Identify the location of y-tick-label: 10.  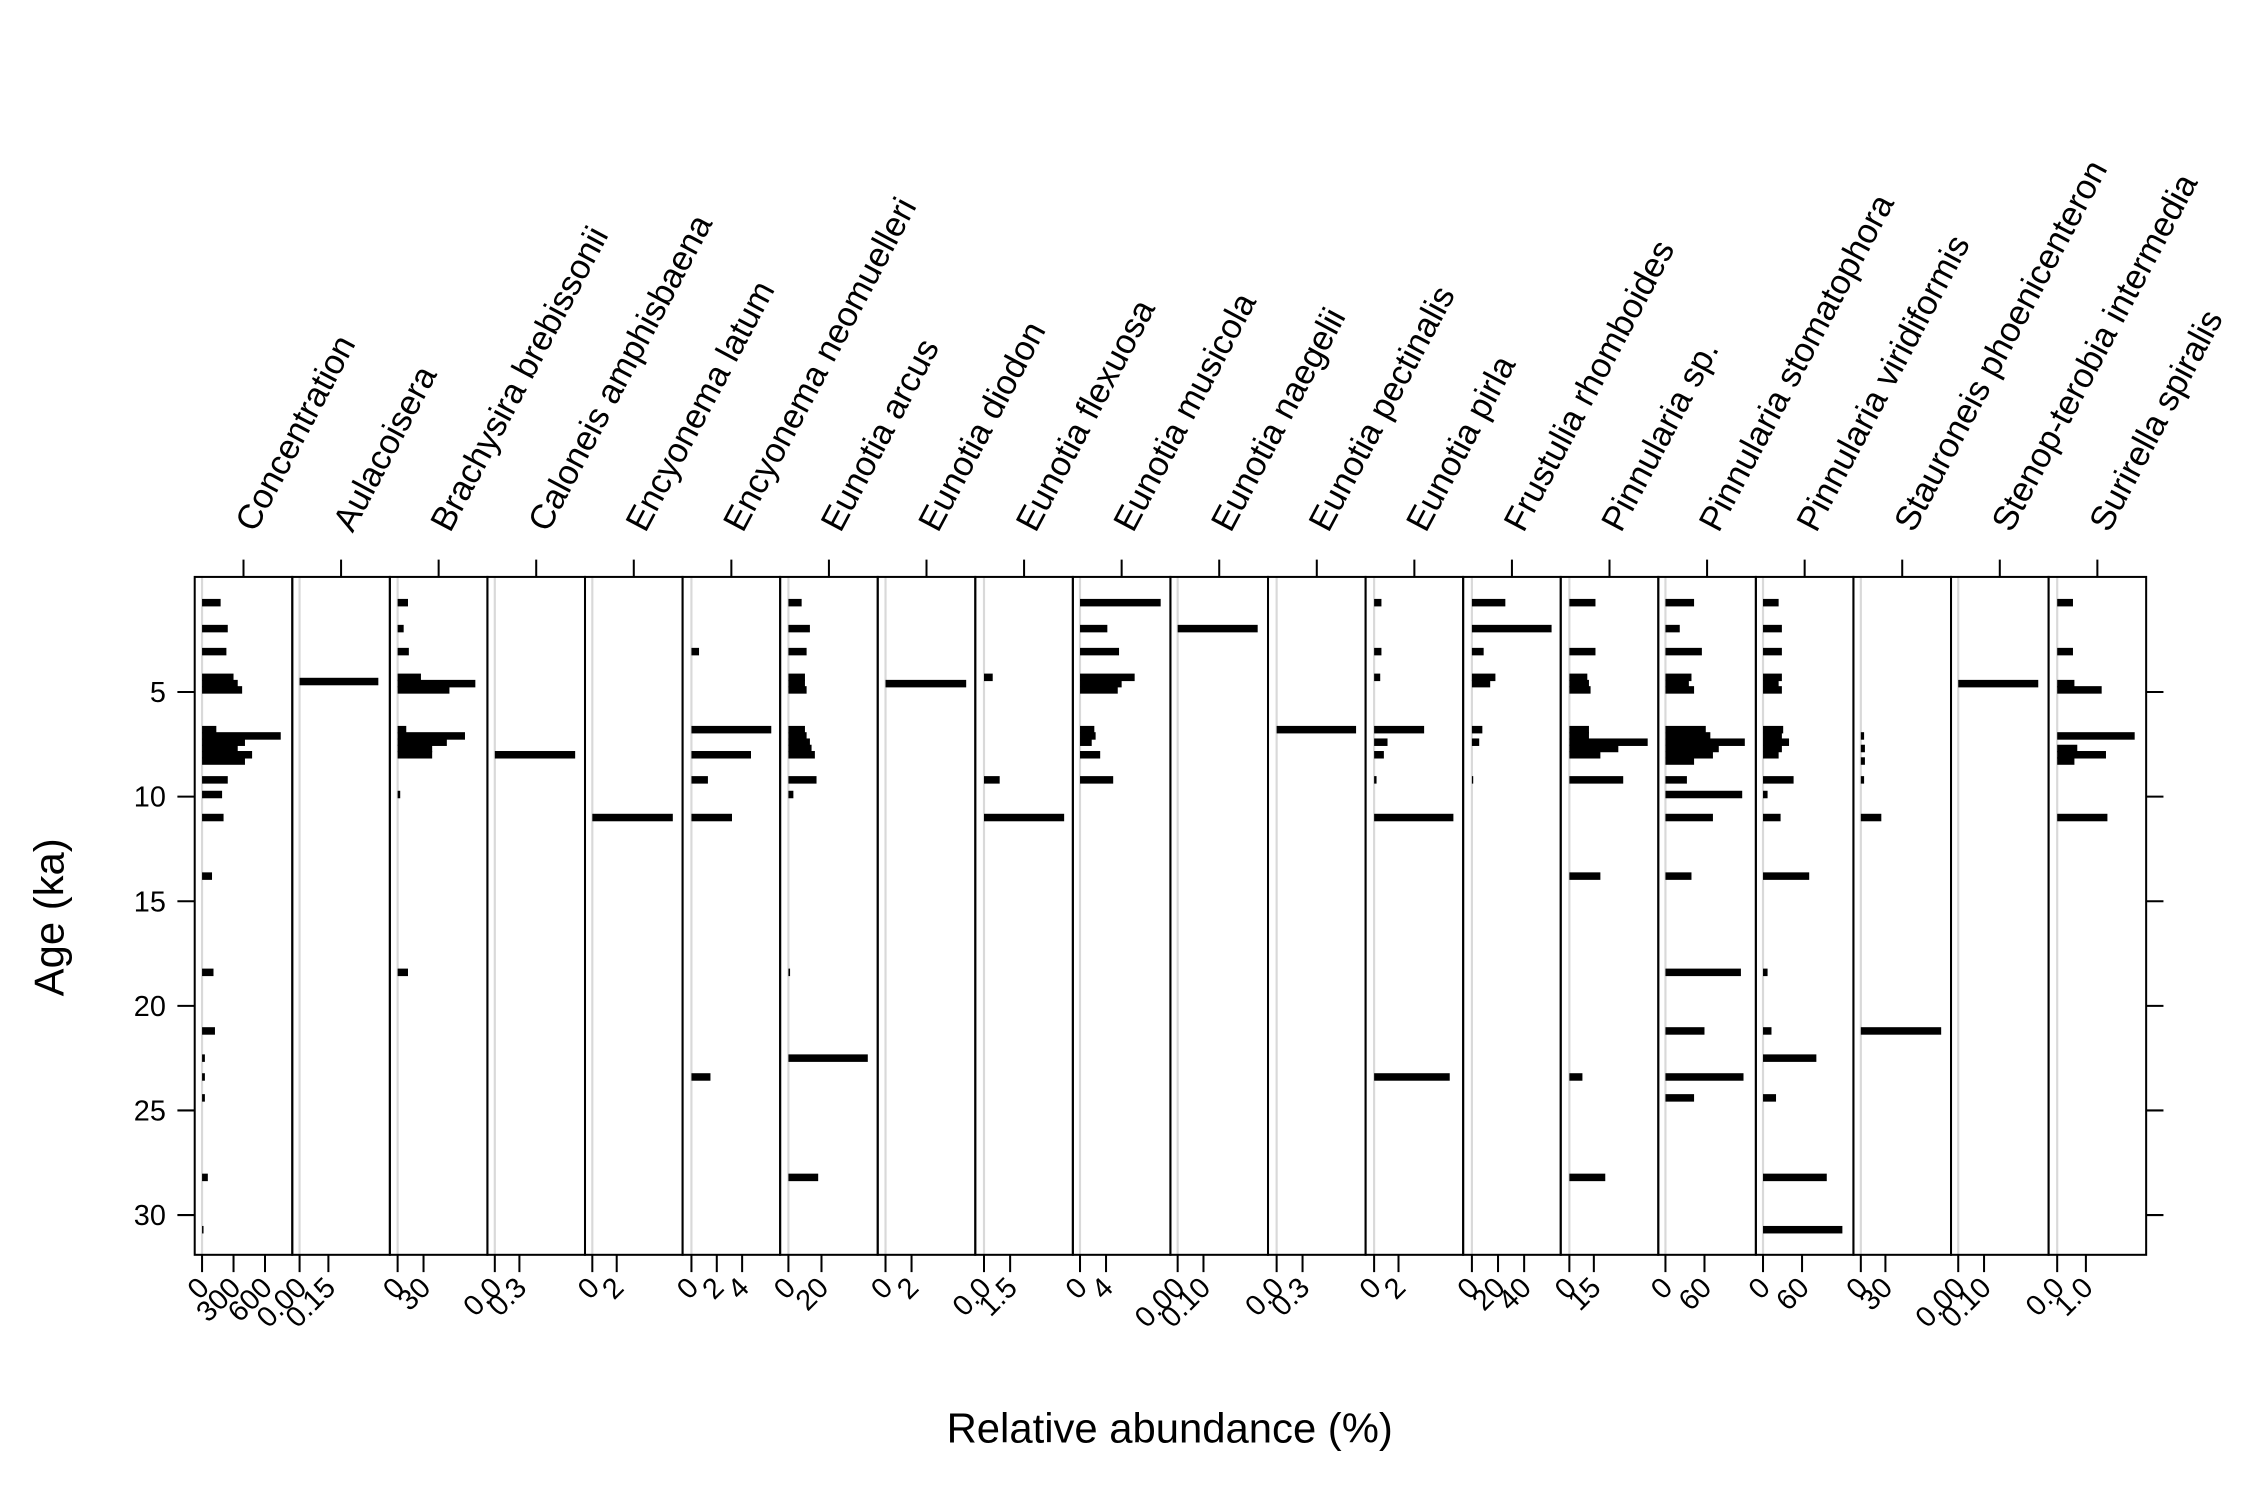
(150, 798).